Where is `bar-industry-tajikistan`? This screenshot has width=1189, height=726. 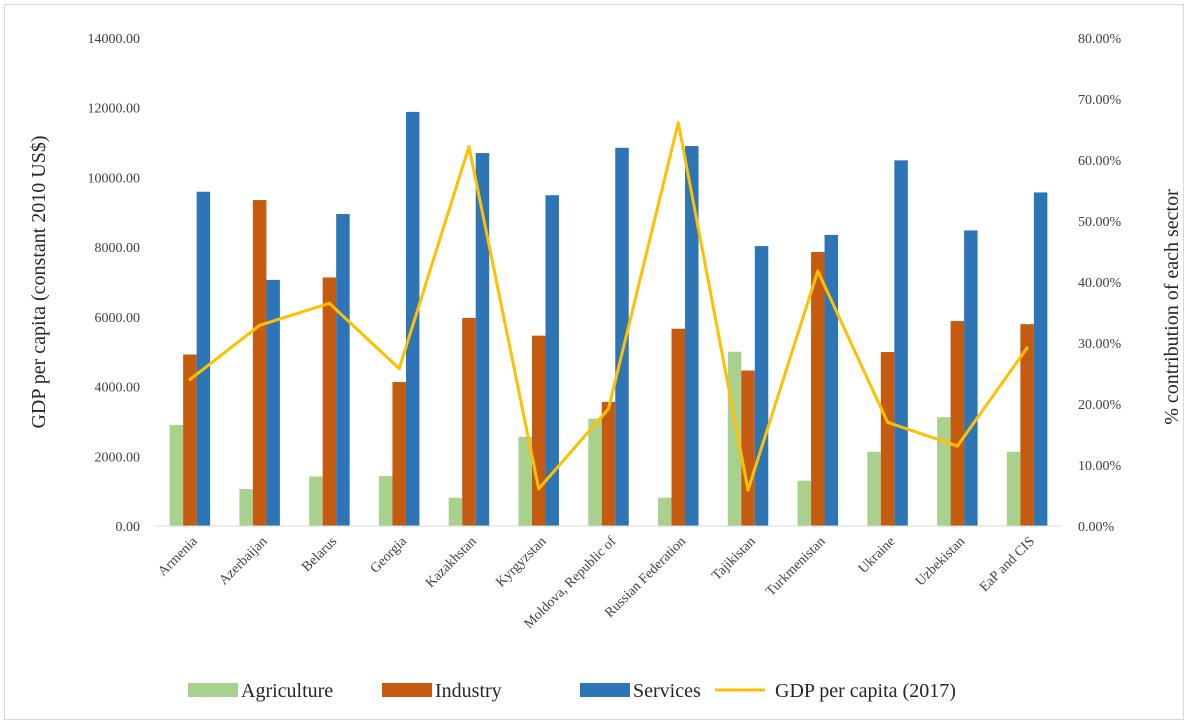
bar-industry-tajikistan is located at coordinates (748, 448).